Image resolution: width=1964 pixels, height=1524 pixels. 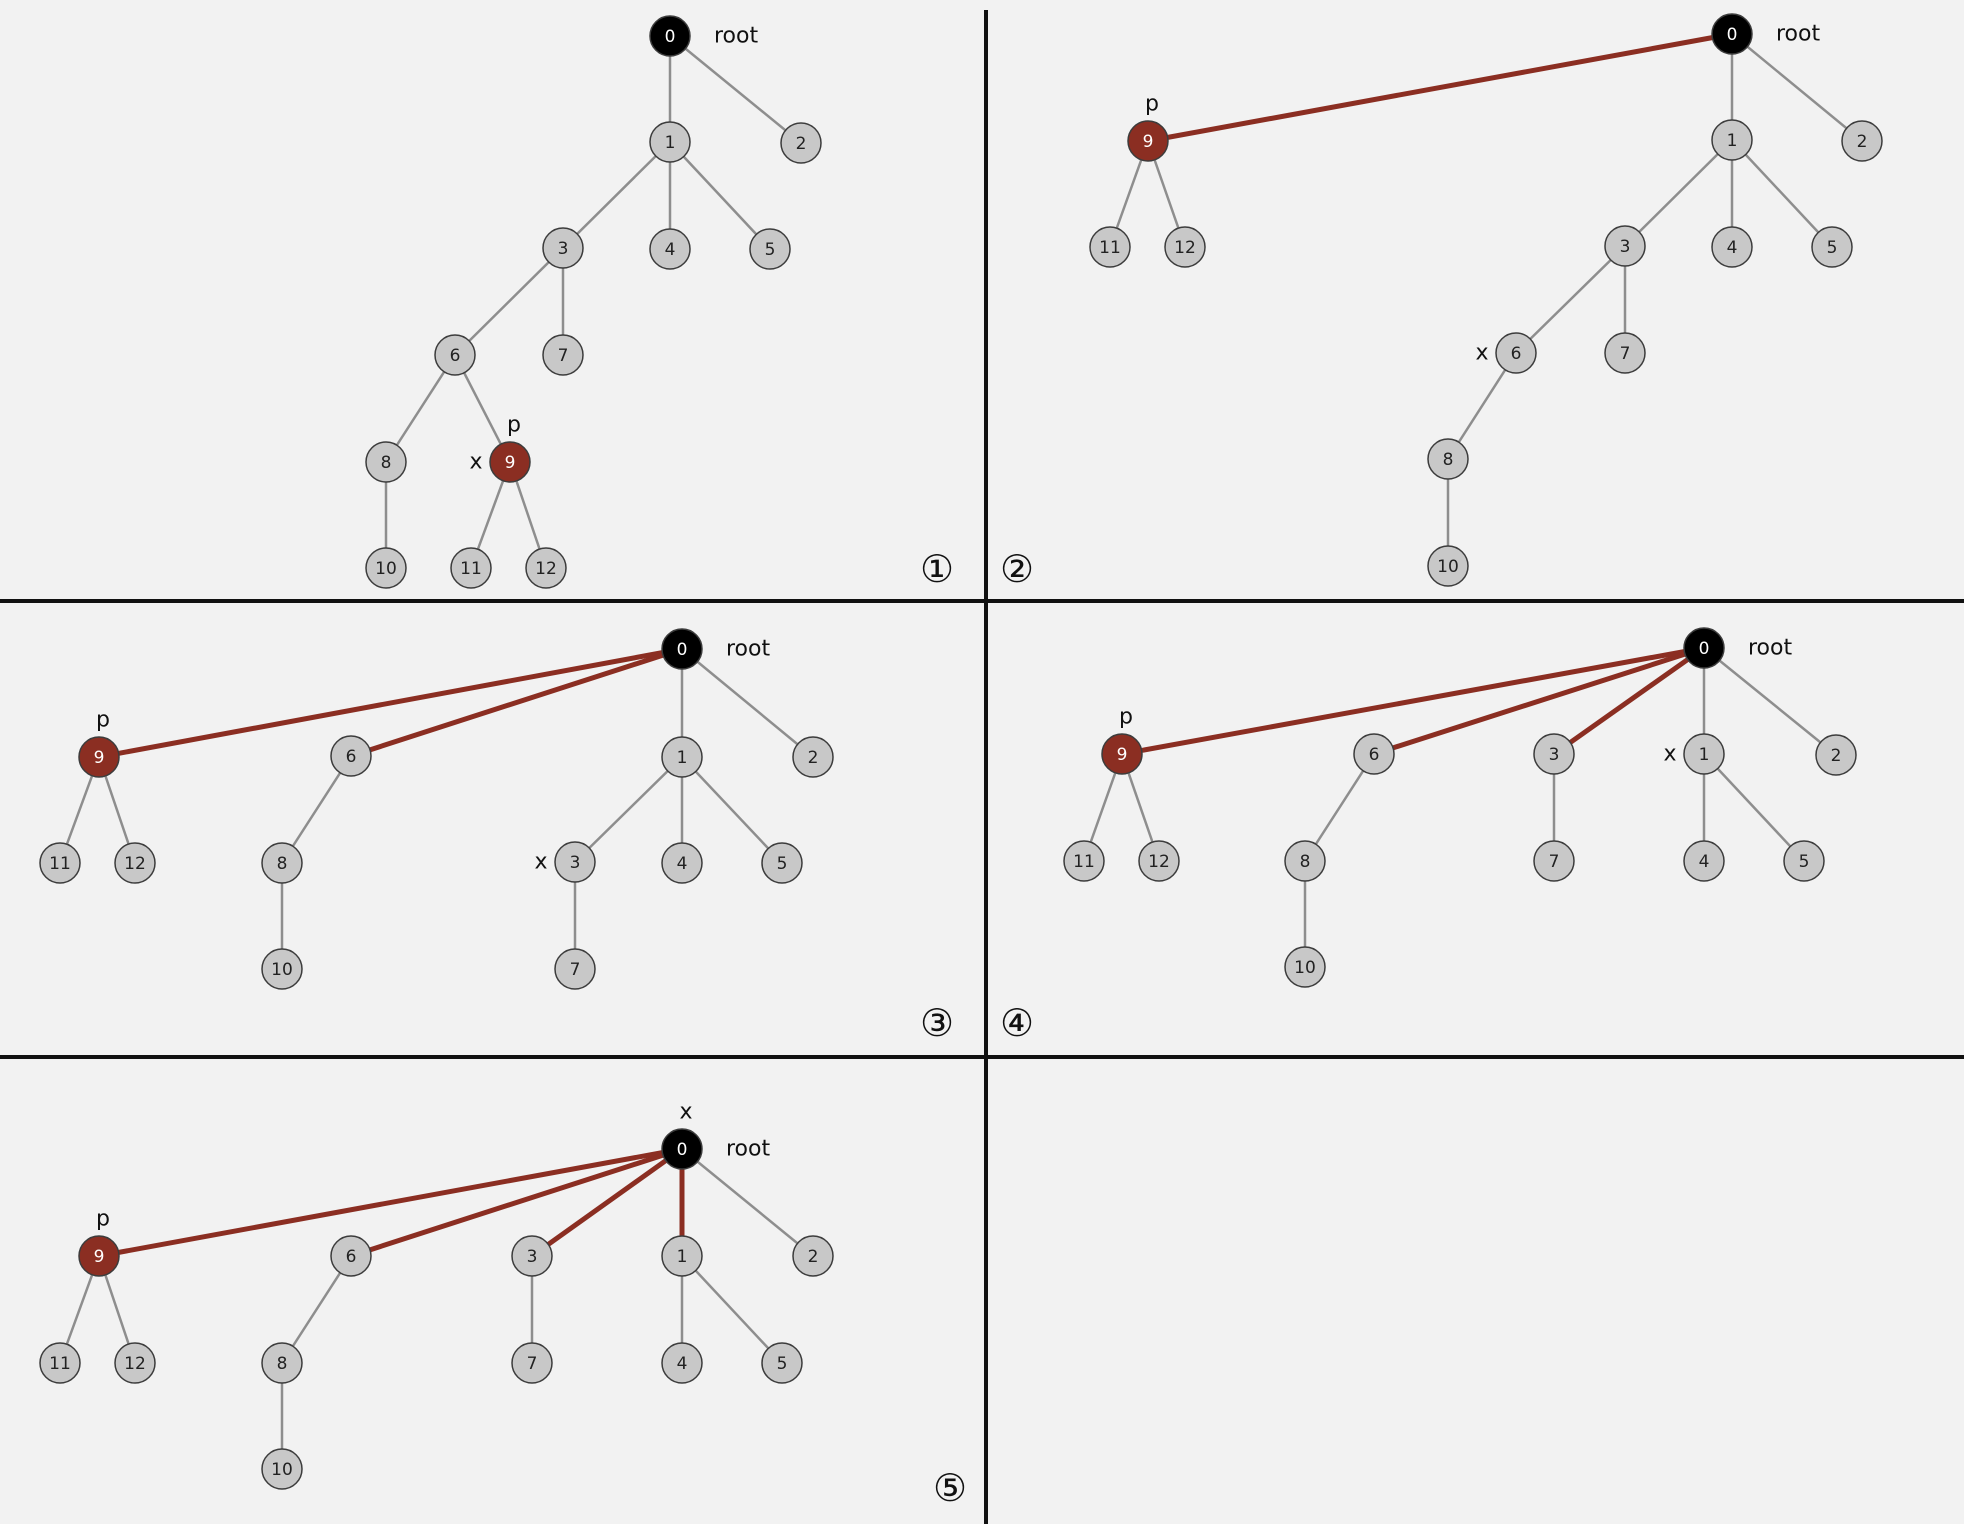 What do you see at coordinates (593, 302) in the screenshot?
I see `nodes: 01 23 4 56 78 910 11 12` at bounding box center [593, 302].